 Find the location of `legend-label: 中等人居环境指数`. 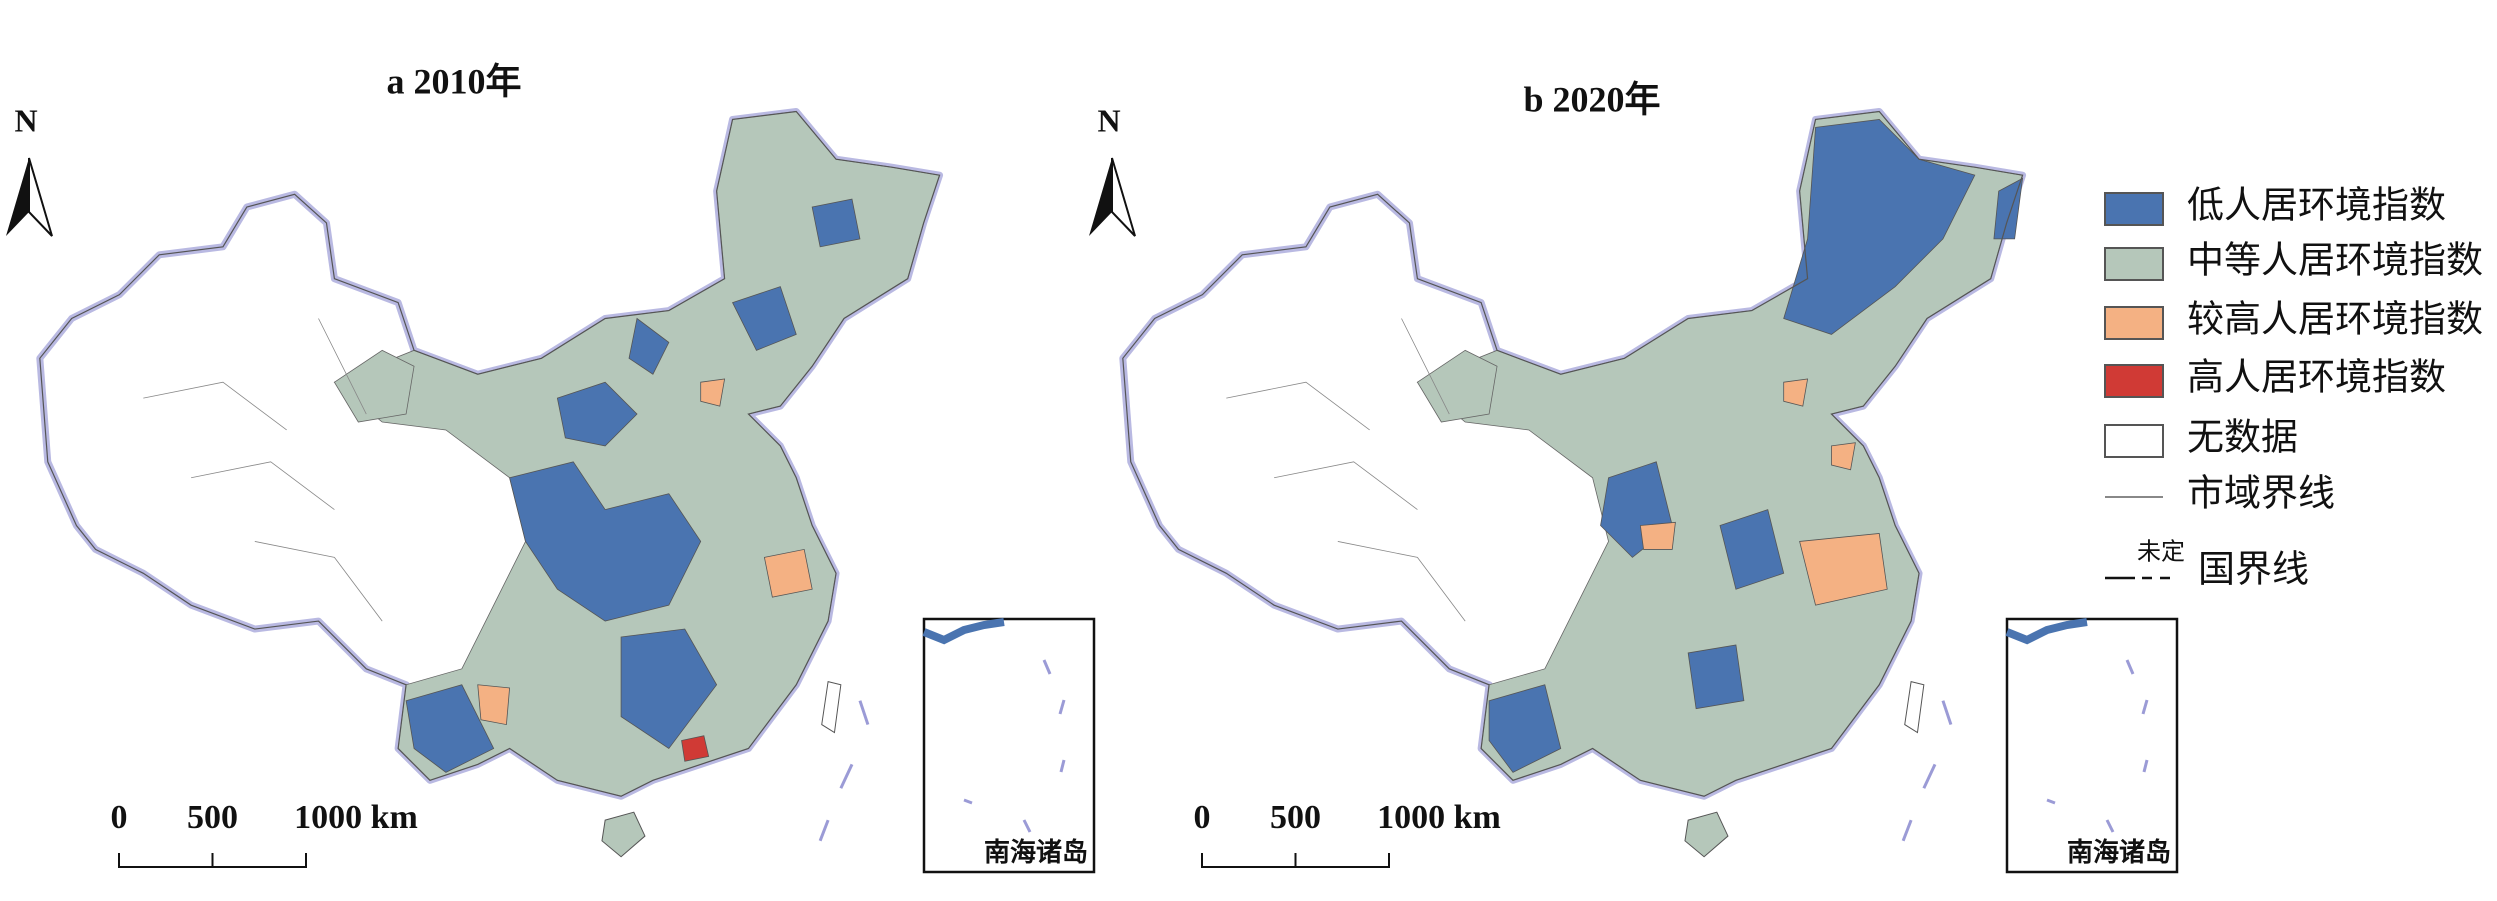

legend-label: 中等人居环境指数 is located at coordinates (2335, 260).